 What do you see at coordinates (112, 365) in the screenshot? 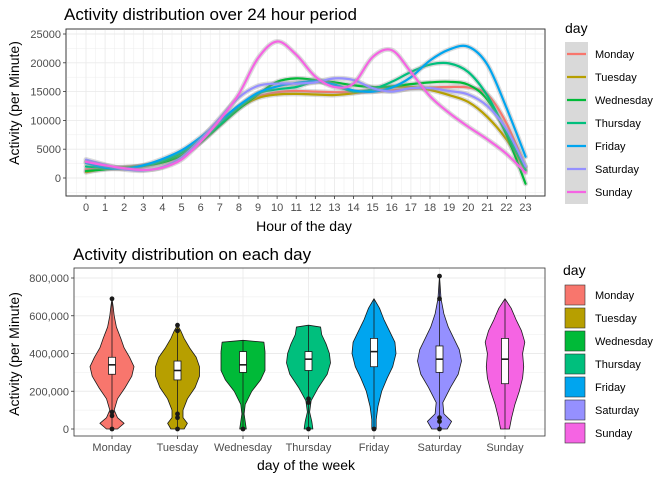
I see `box-monday` at bounding box center [112, 365].